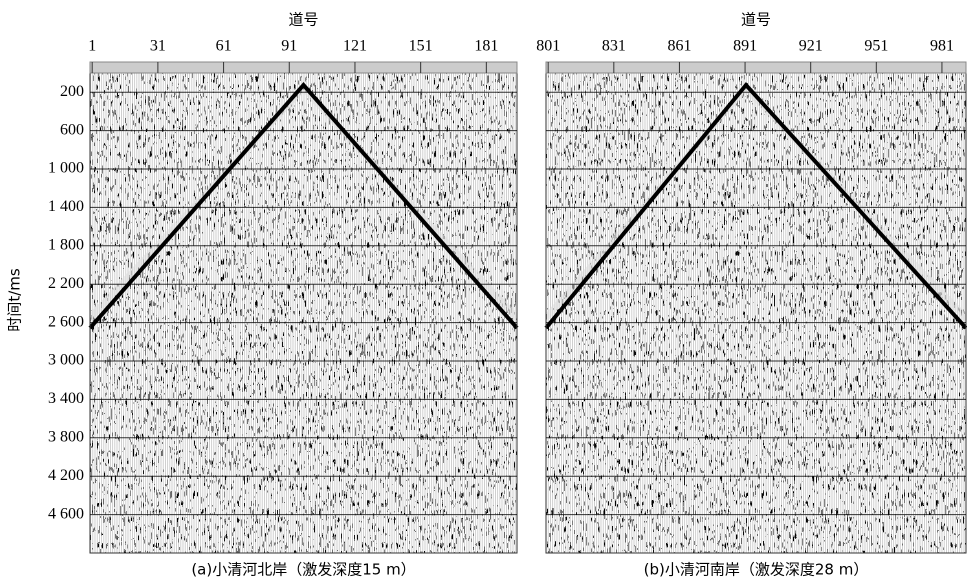 Image resolution: width=967 pixels, height=582 pixels. What do you see at coordinates (355, 46) in the screenshot?
I see `x-tick-label: 121` at bounding box center [355, 46].